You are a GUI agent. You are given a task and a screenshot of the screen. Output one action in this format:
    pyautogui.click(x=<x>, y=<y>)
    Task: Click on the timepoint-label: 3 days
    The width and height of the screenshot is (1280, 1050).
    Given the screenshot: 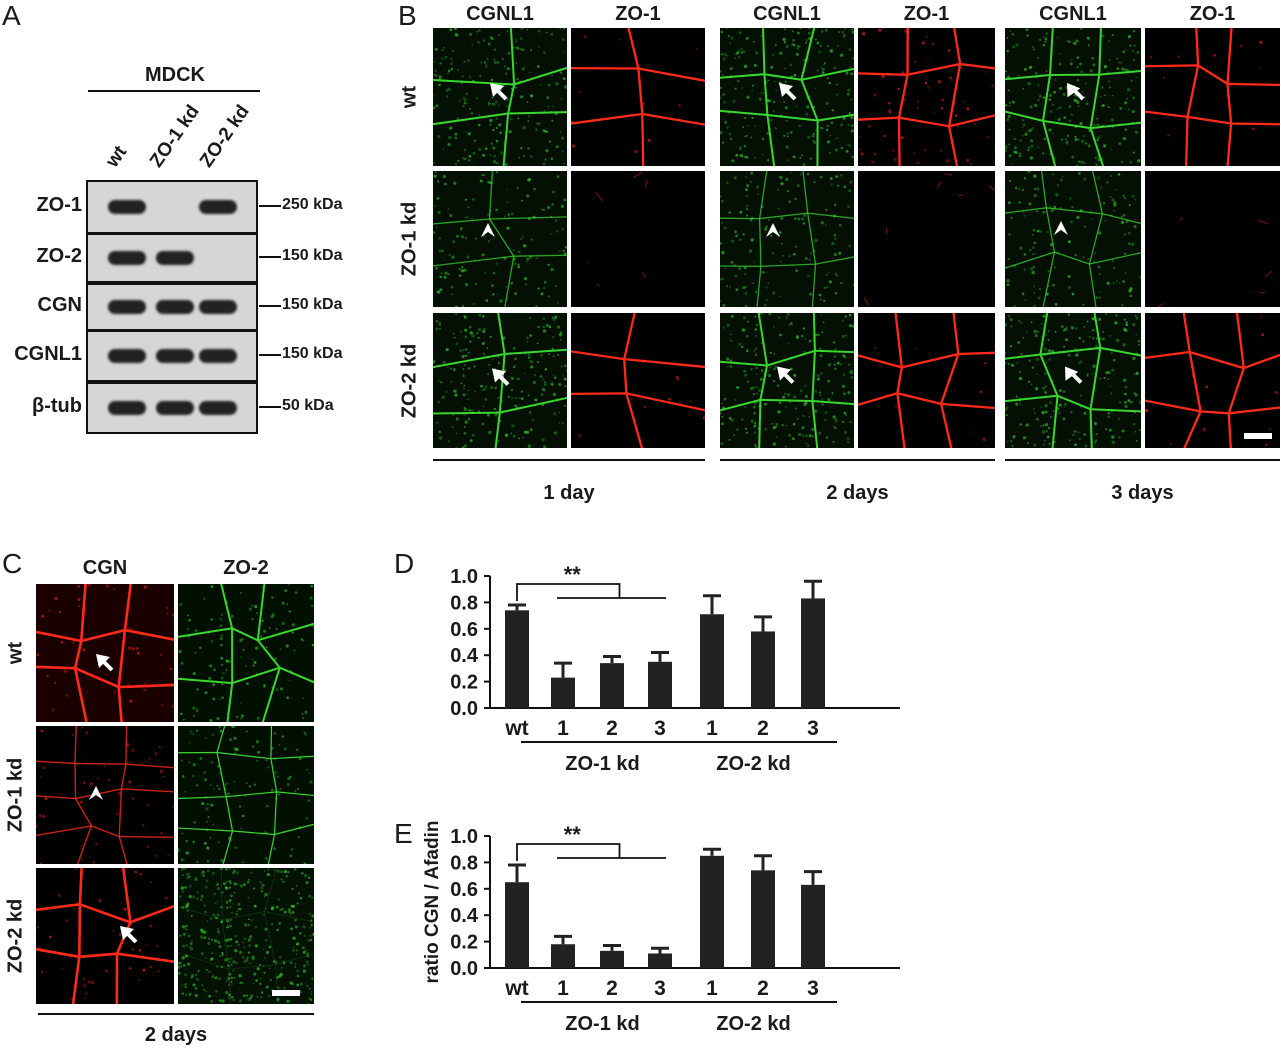 What is the action you would take?
    pyautogui.click(x=1142, y=493)
    